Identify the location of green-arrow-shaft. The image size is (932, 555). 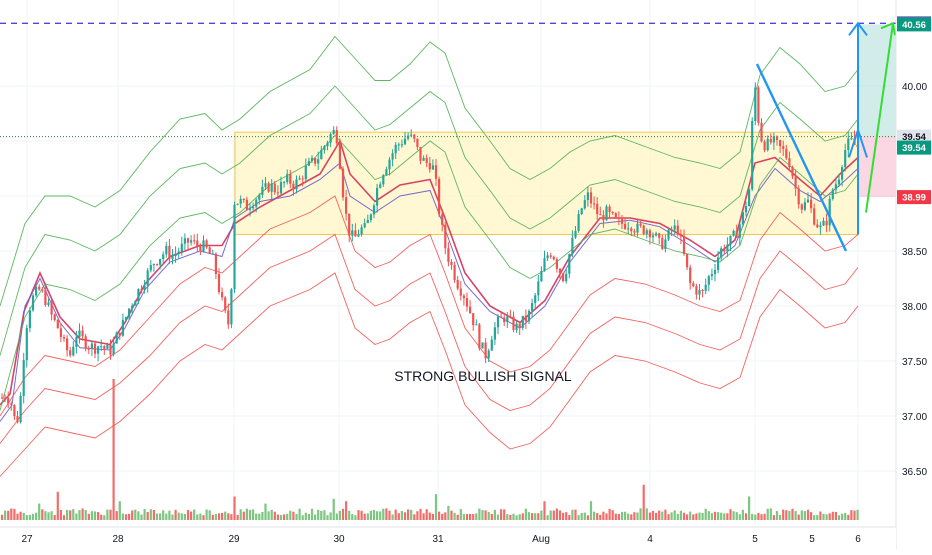
(879, 118).